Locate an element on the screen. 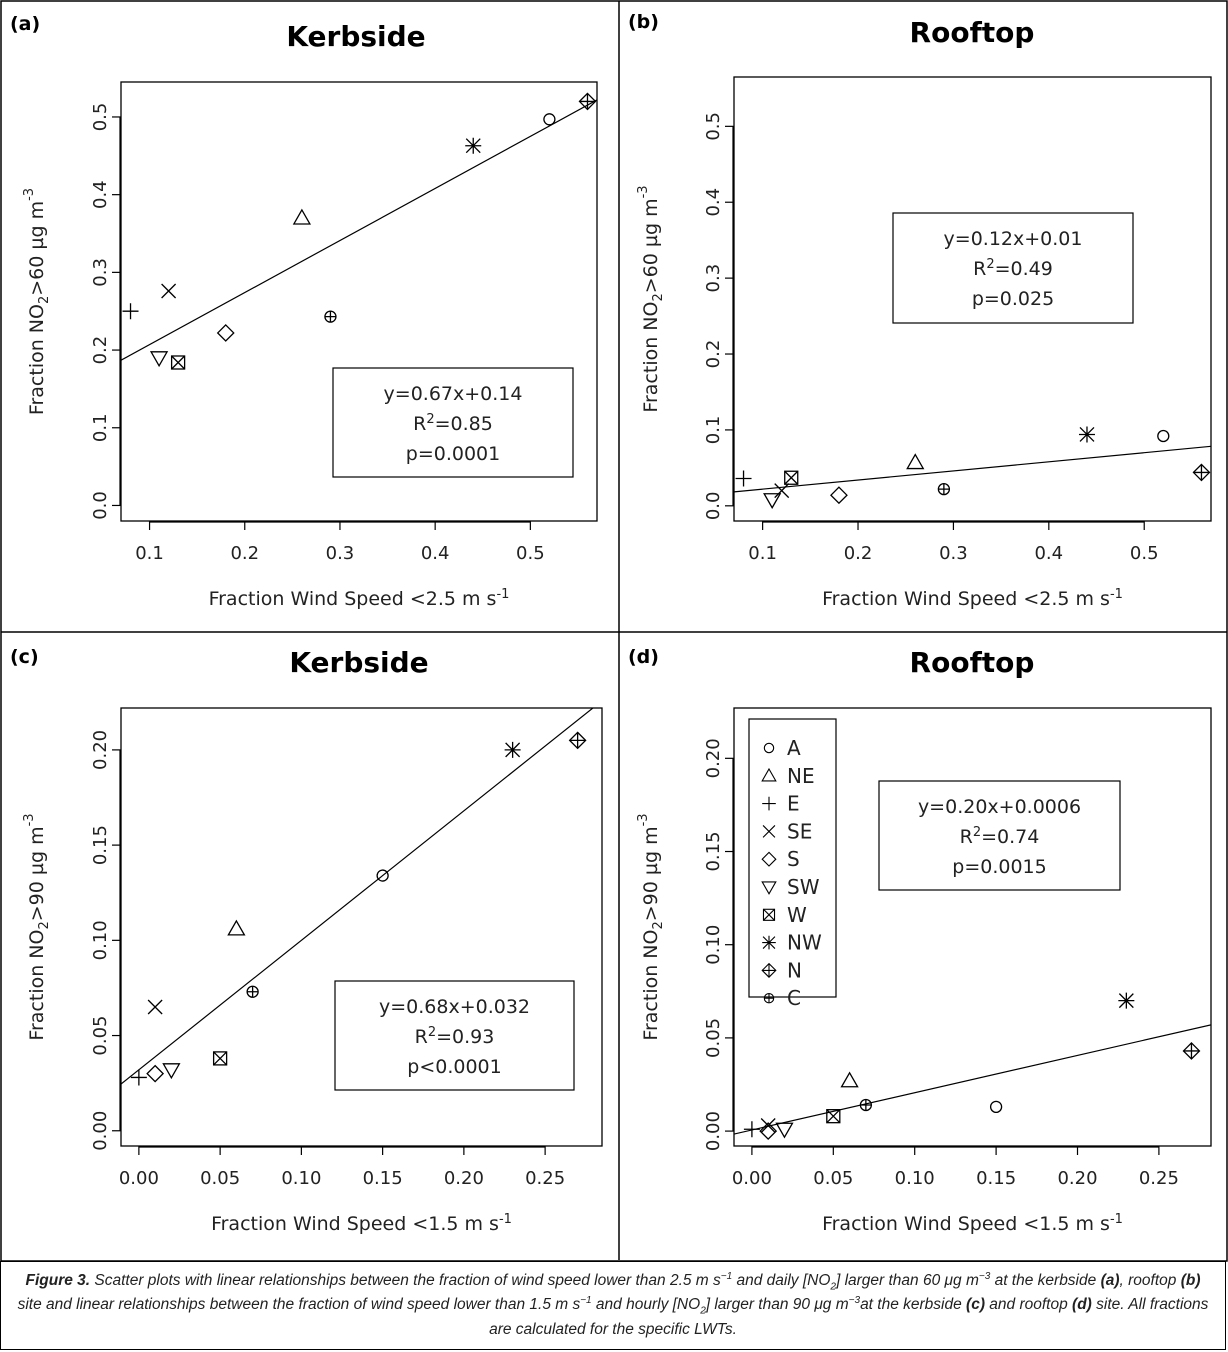 This screenshot has height=1352, width=1228. y-tick-label: 0.15 is located at coordinates (713, 851).